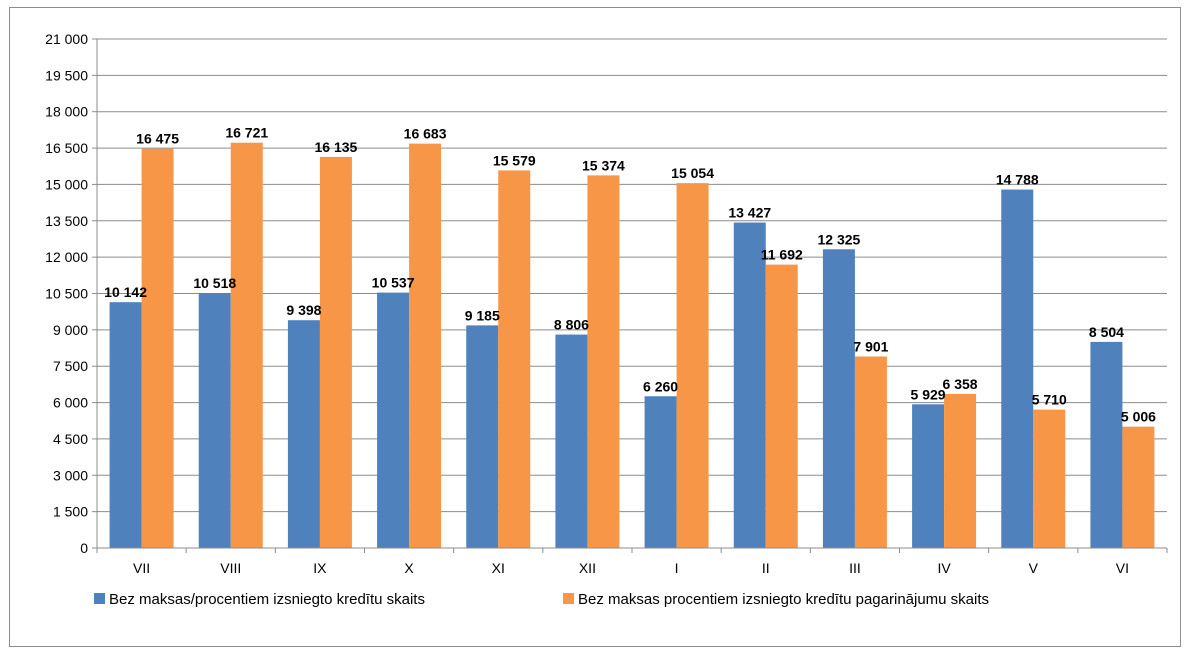 Image resolution: width=1191 pixels, height=653 pixels. I want to click on data-label: 16 683, so click(425, 134).